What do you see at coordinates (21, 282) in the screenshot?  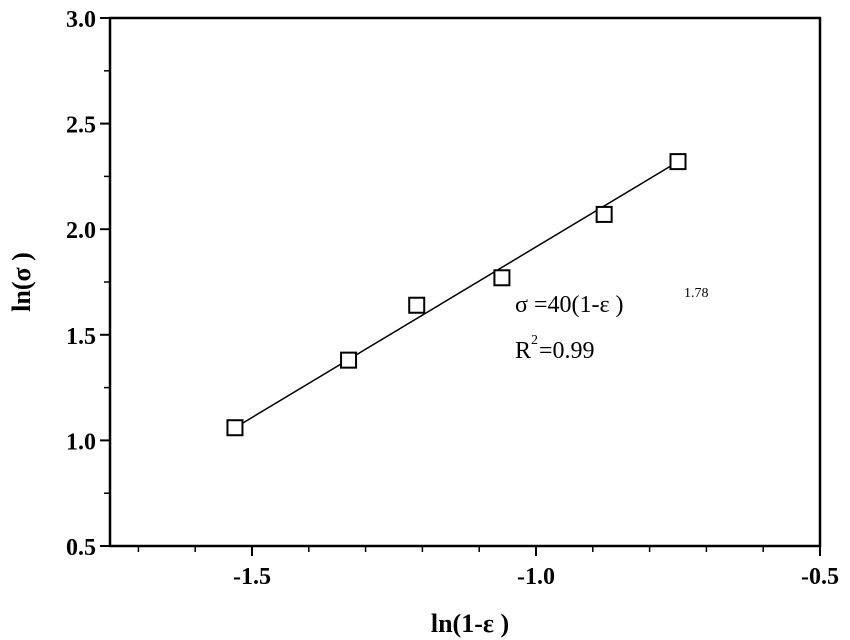 I see `y-axis-title: ln(σ )` at bounding box center [21, 282].